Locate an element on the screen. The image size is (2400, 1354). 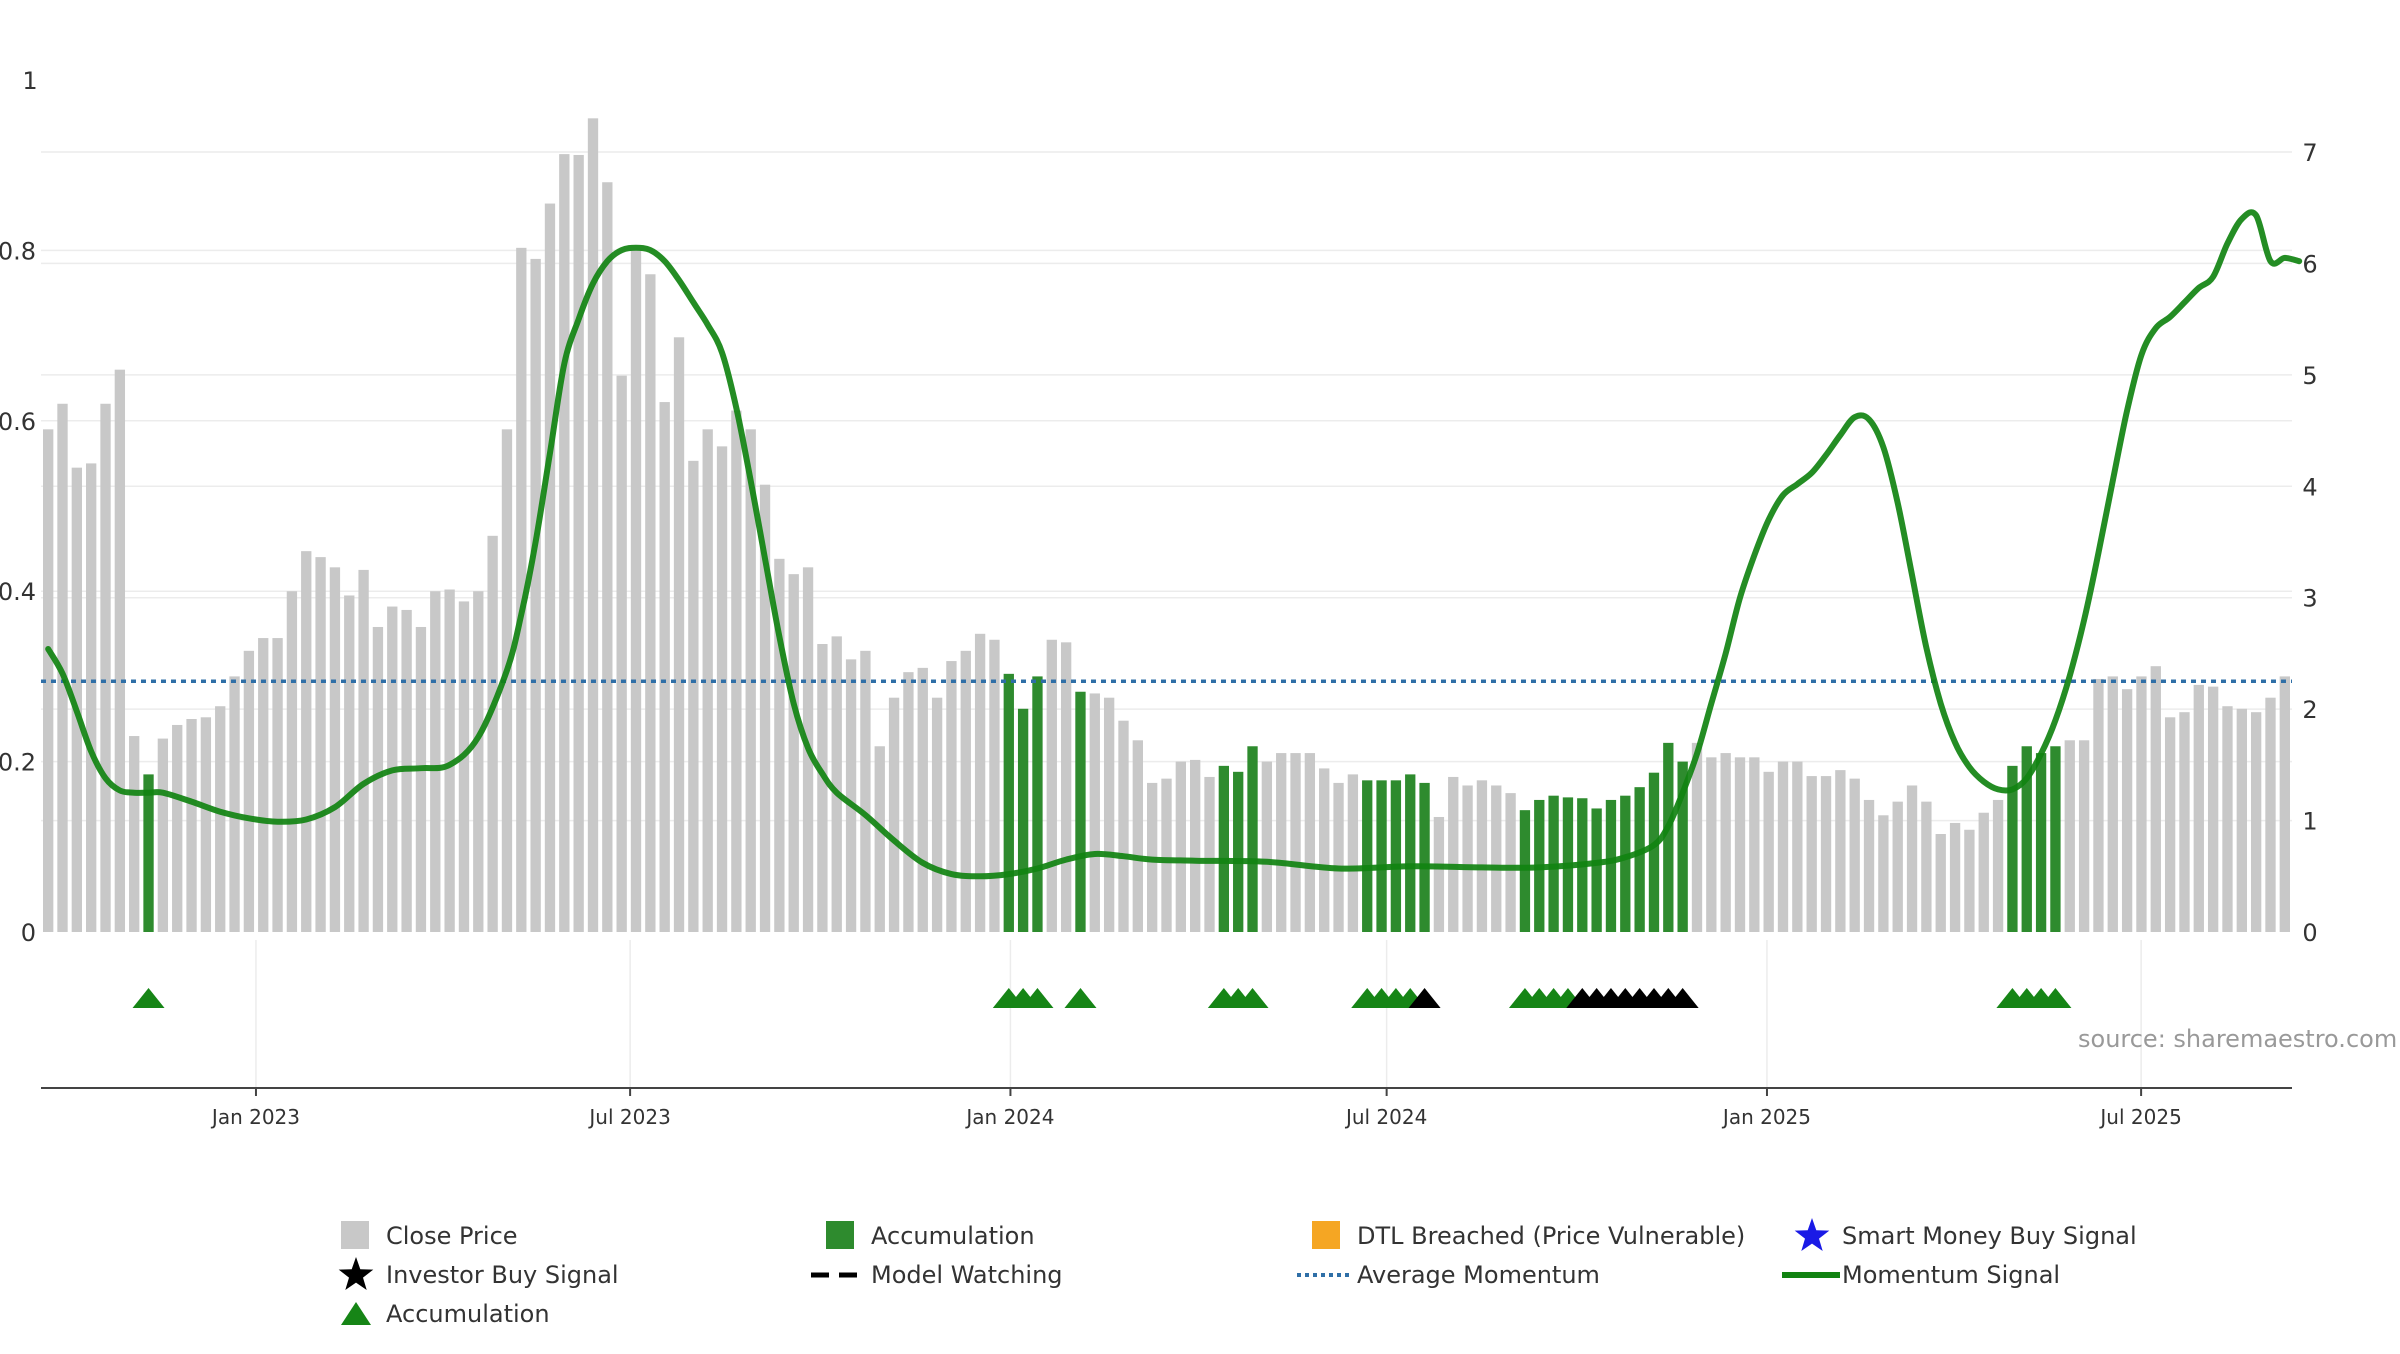
y-left-tick-label: 0.6 is located at coordinates (18, 422).